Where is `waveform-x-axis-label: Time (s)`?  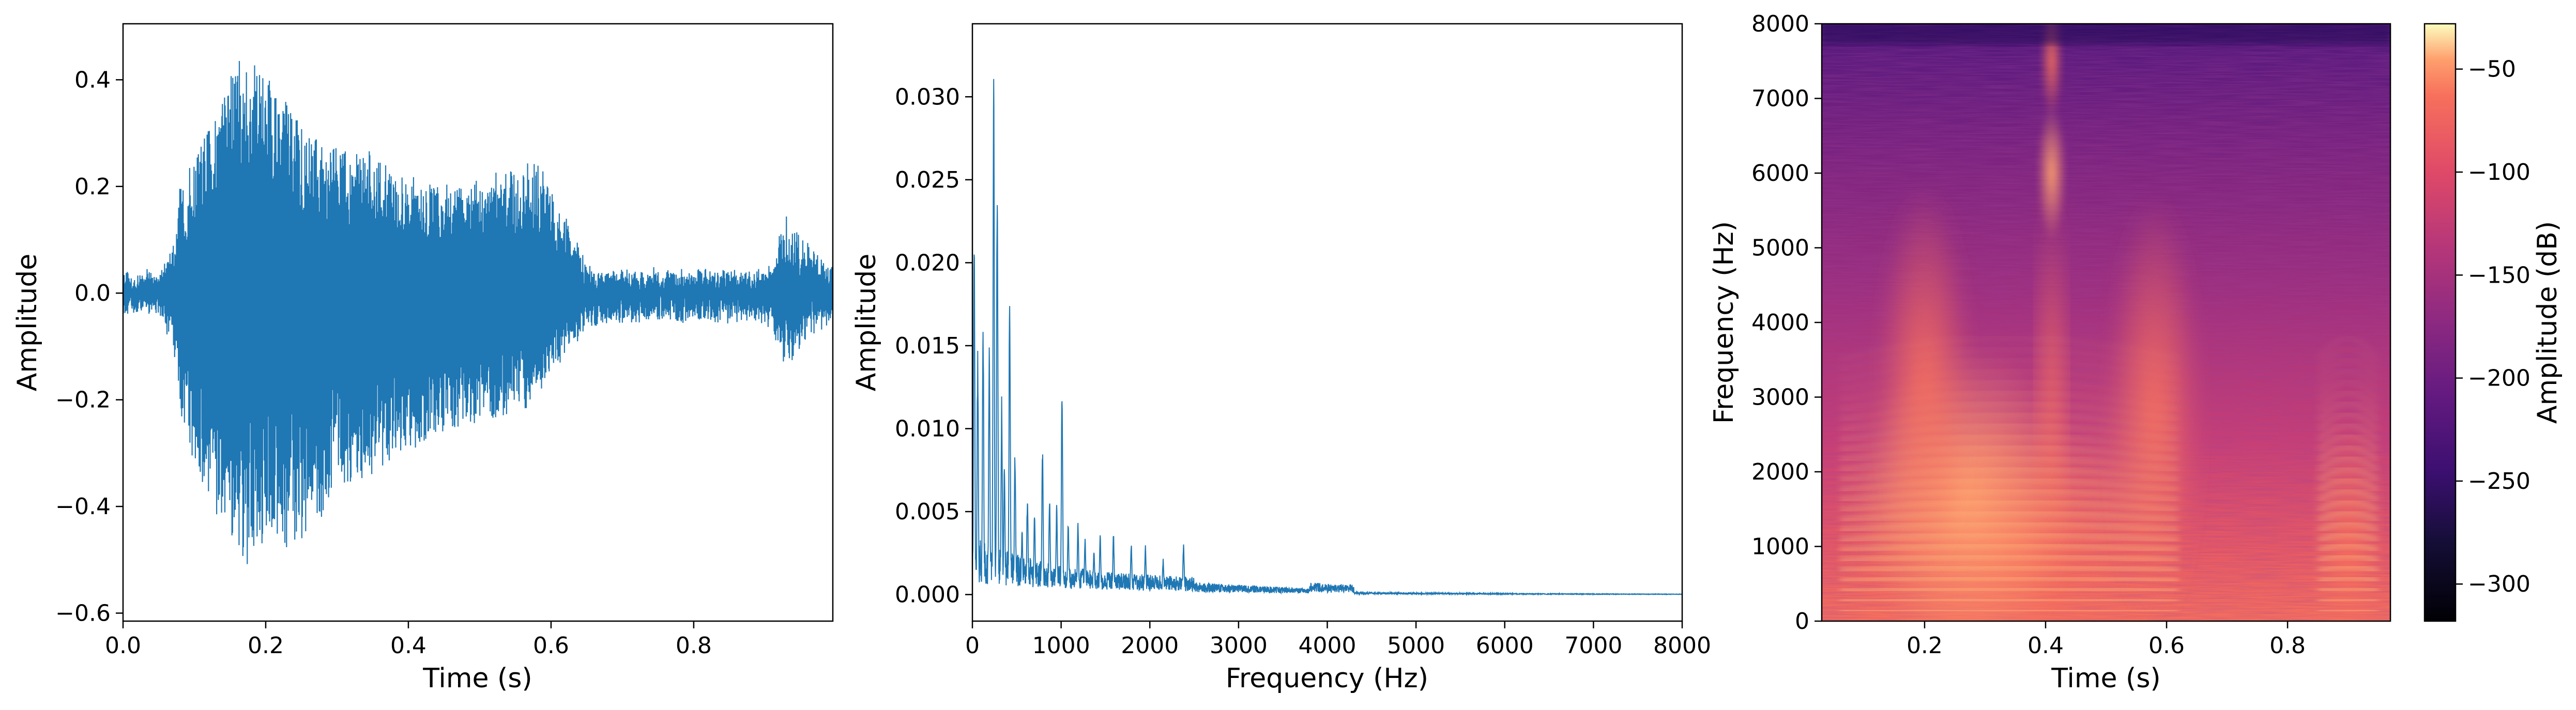 waveform-x-axis-label: Time (s) is located at coordinates (477, 679).